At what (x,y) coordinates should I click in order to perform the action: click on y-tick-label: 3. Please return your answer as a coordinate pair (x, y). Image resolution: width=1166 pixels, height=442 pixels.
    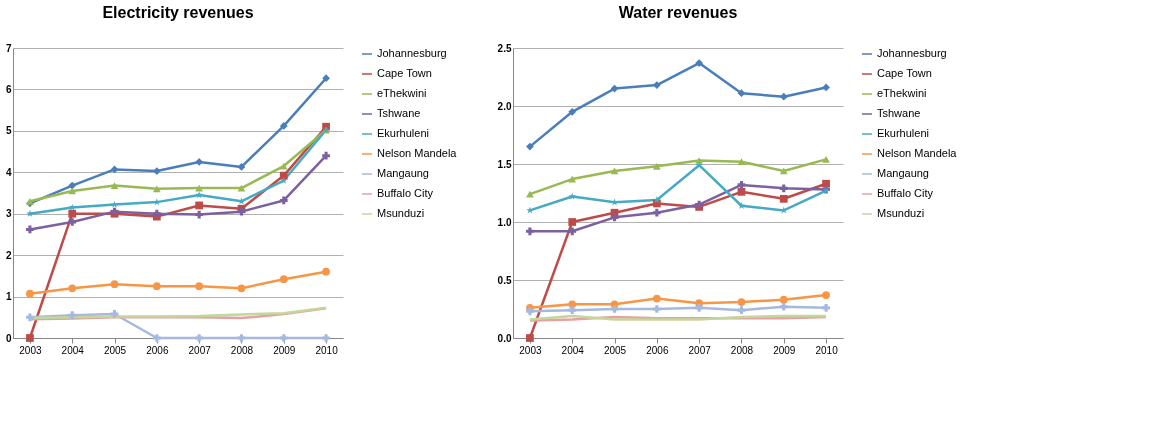
    Looking at the image, I should click on (8, 214).